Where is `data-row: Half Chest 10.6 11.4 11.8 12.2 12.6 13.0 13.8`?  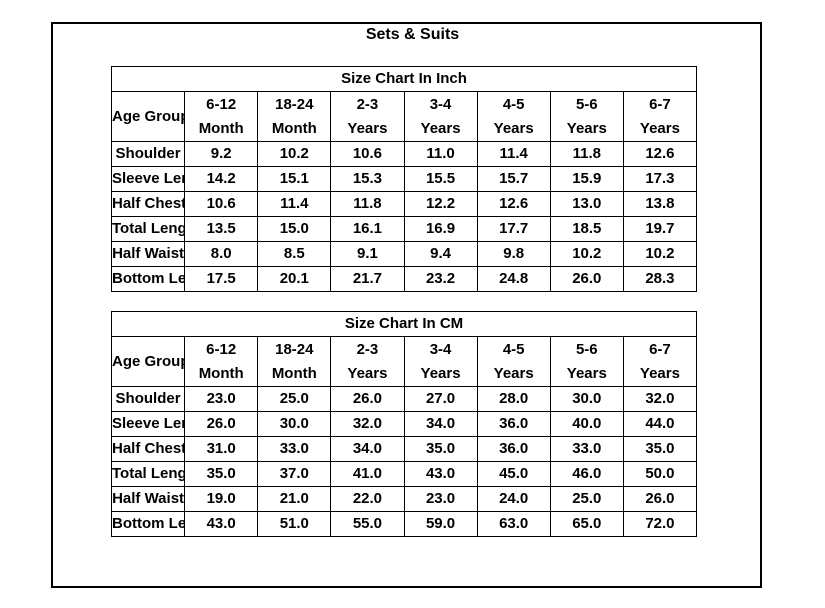 data-row: Half Chest 10.6 11.4 11.8 12.2 12.6 13.0 13.8 is located at coordinates (404, 204).